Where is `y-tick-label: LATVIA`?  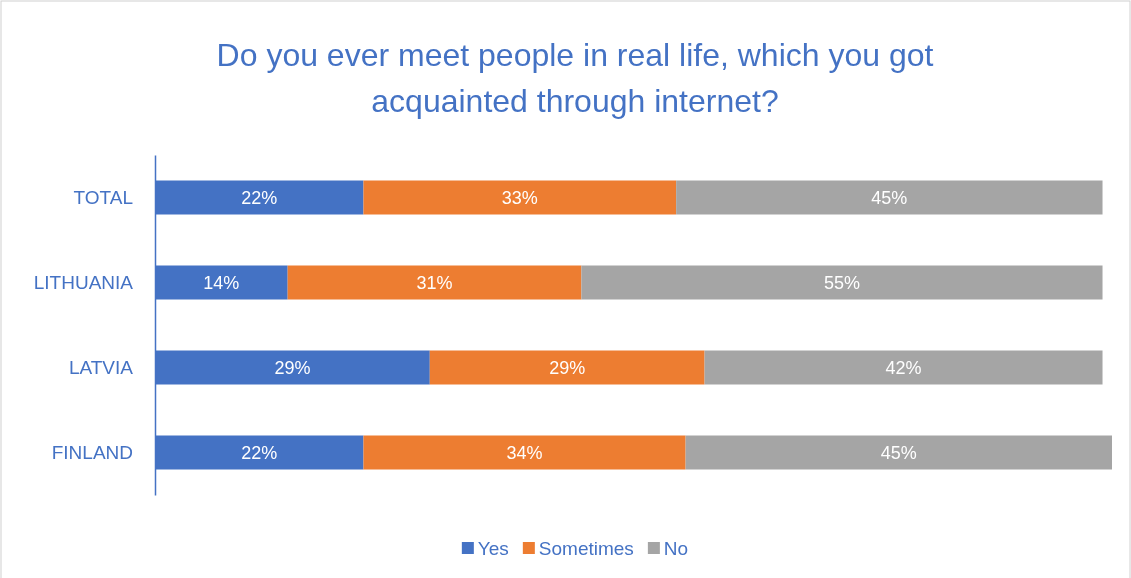
y-tick-label: LATVIA is located at coordinates (101, 367).